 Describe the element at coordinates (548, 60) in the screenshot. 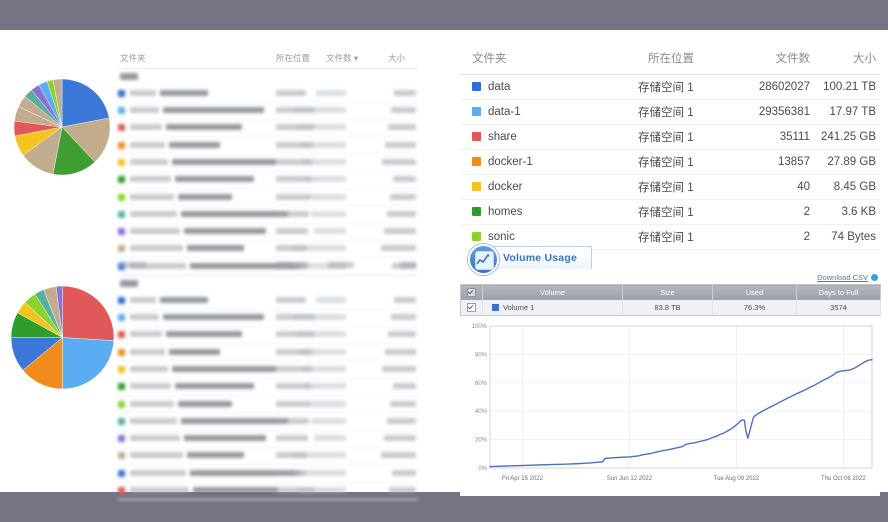

I see `folders-col-name: 文件夹` at that location.